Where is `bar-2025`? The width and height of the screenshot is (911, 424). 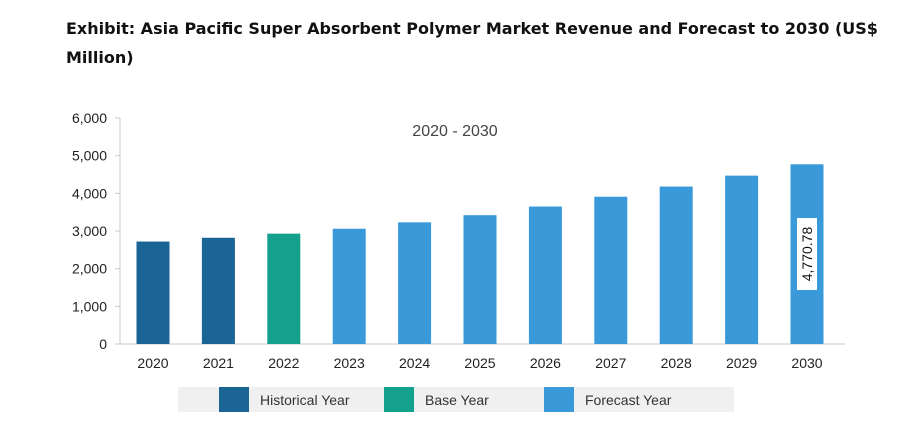 bar-2025 is located at coordinates (480, 279).